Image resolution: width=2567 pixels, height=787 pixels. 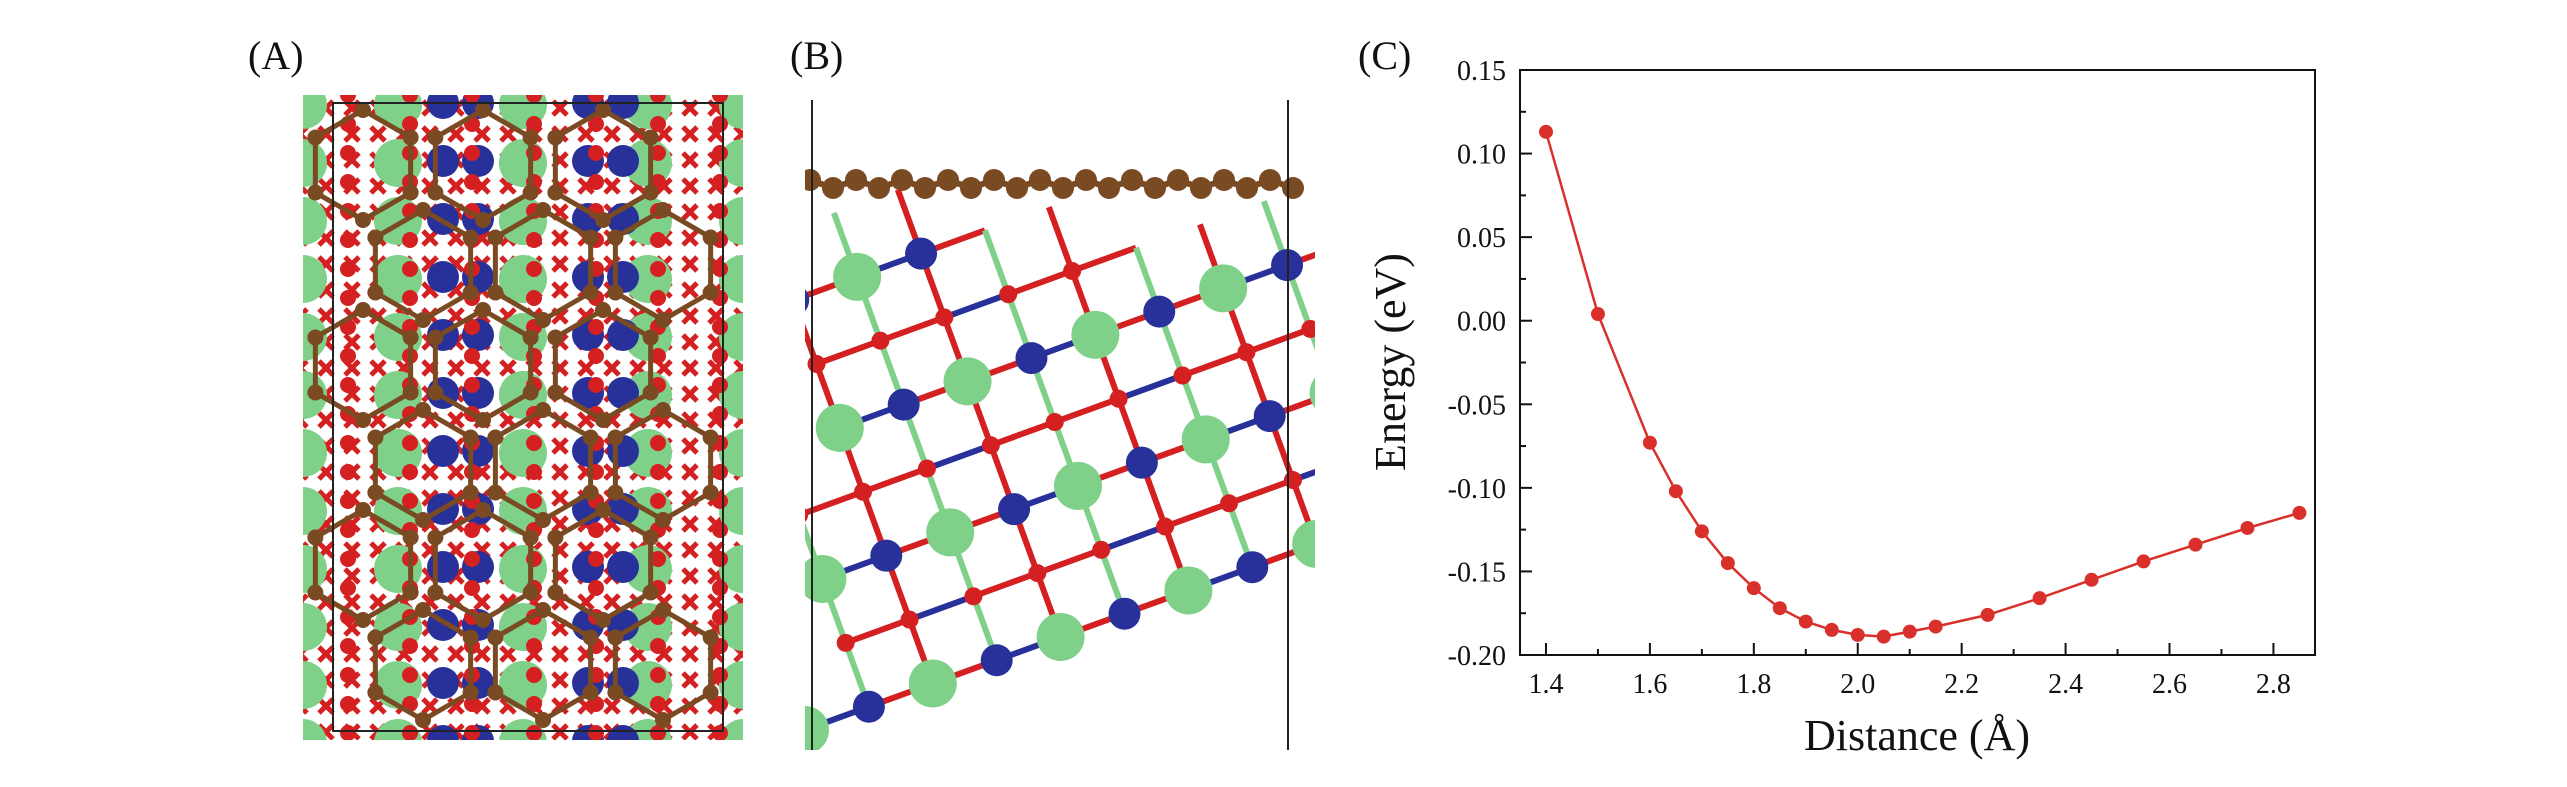 What do you see at coordinates (1481, 155) in the screenshot?
I see `y-tick-label: 0.10` at bounding box center [1481, 155].